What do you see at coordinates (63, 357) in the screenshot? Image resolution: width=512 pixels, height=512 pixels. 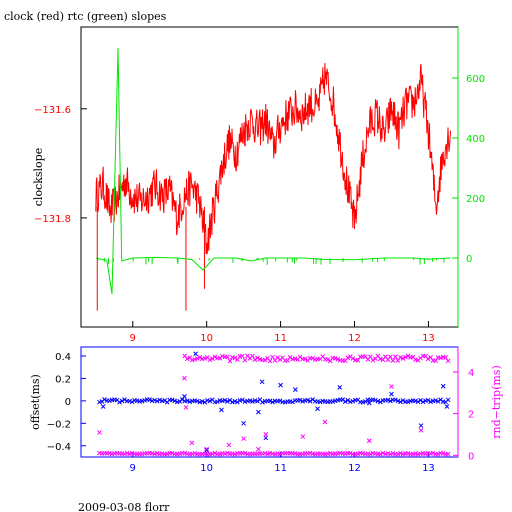 I see `bottom-left-tick-label: 0.4` at bounding box center [63, 357].